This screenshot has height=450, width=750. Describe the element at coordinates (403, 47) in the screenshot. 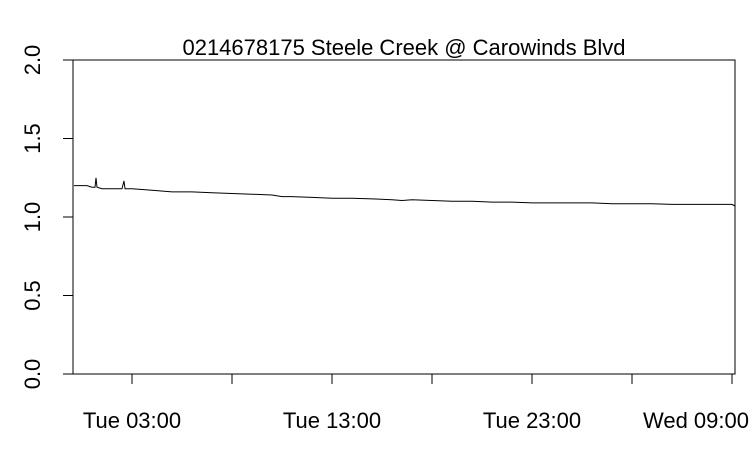

I see `chart-title: 0214678175 Steele Creek @ Carowinds Blvd` at that location.